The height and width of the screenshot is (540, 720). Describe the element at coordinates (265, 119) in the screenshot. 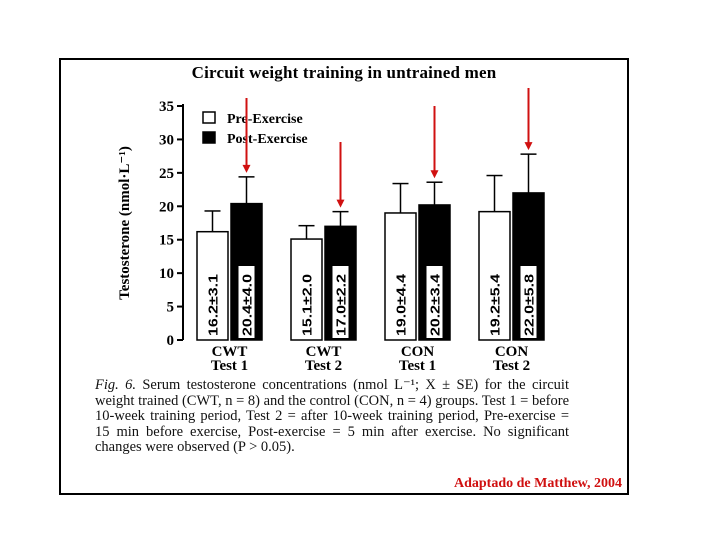

I see `legend-label: Pre-Exercise` at that location.